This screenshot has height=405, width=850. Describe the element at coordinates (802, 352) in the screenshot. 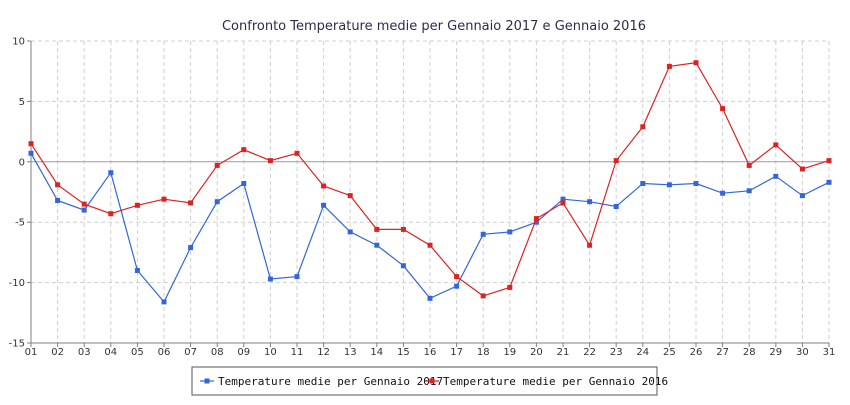

I see `x-tick-label: 30` at that location.